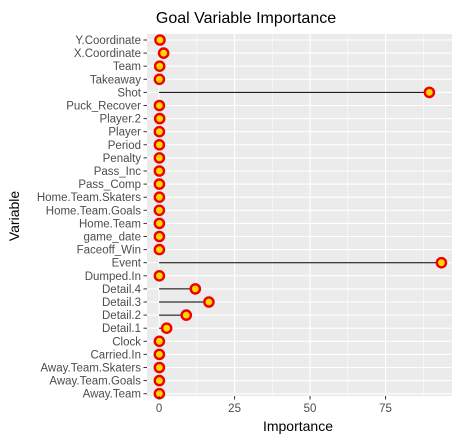  What do you see at coordinates (103, 107) in the screenshot?
I see `y-tick-label: Puck_Recover` at bounding box center [103, 107].